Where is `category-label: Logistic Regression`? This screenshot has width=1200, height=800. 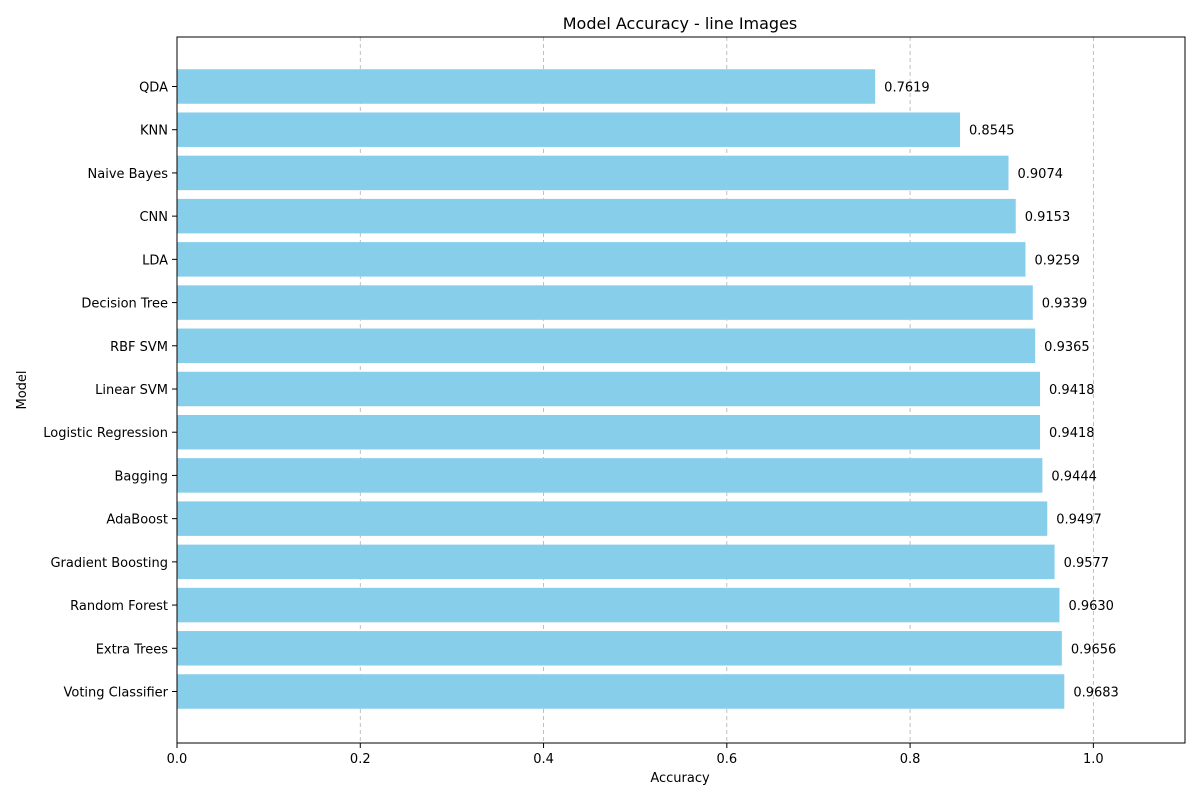 category-label: Logistic Regression is located at coordinates (105, 433).